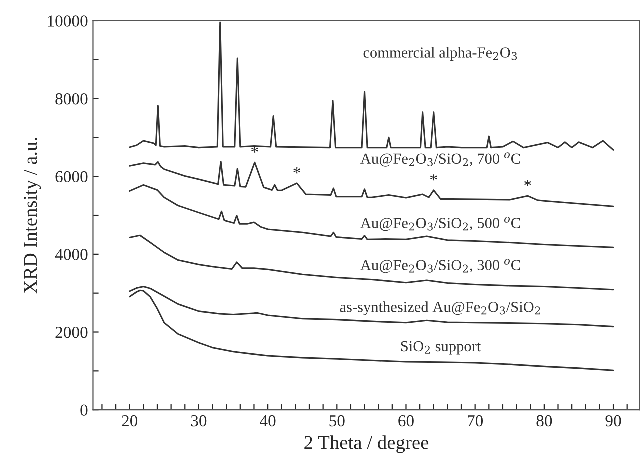  I want to click on x-tick-label: 70, so click(476, 421).